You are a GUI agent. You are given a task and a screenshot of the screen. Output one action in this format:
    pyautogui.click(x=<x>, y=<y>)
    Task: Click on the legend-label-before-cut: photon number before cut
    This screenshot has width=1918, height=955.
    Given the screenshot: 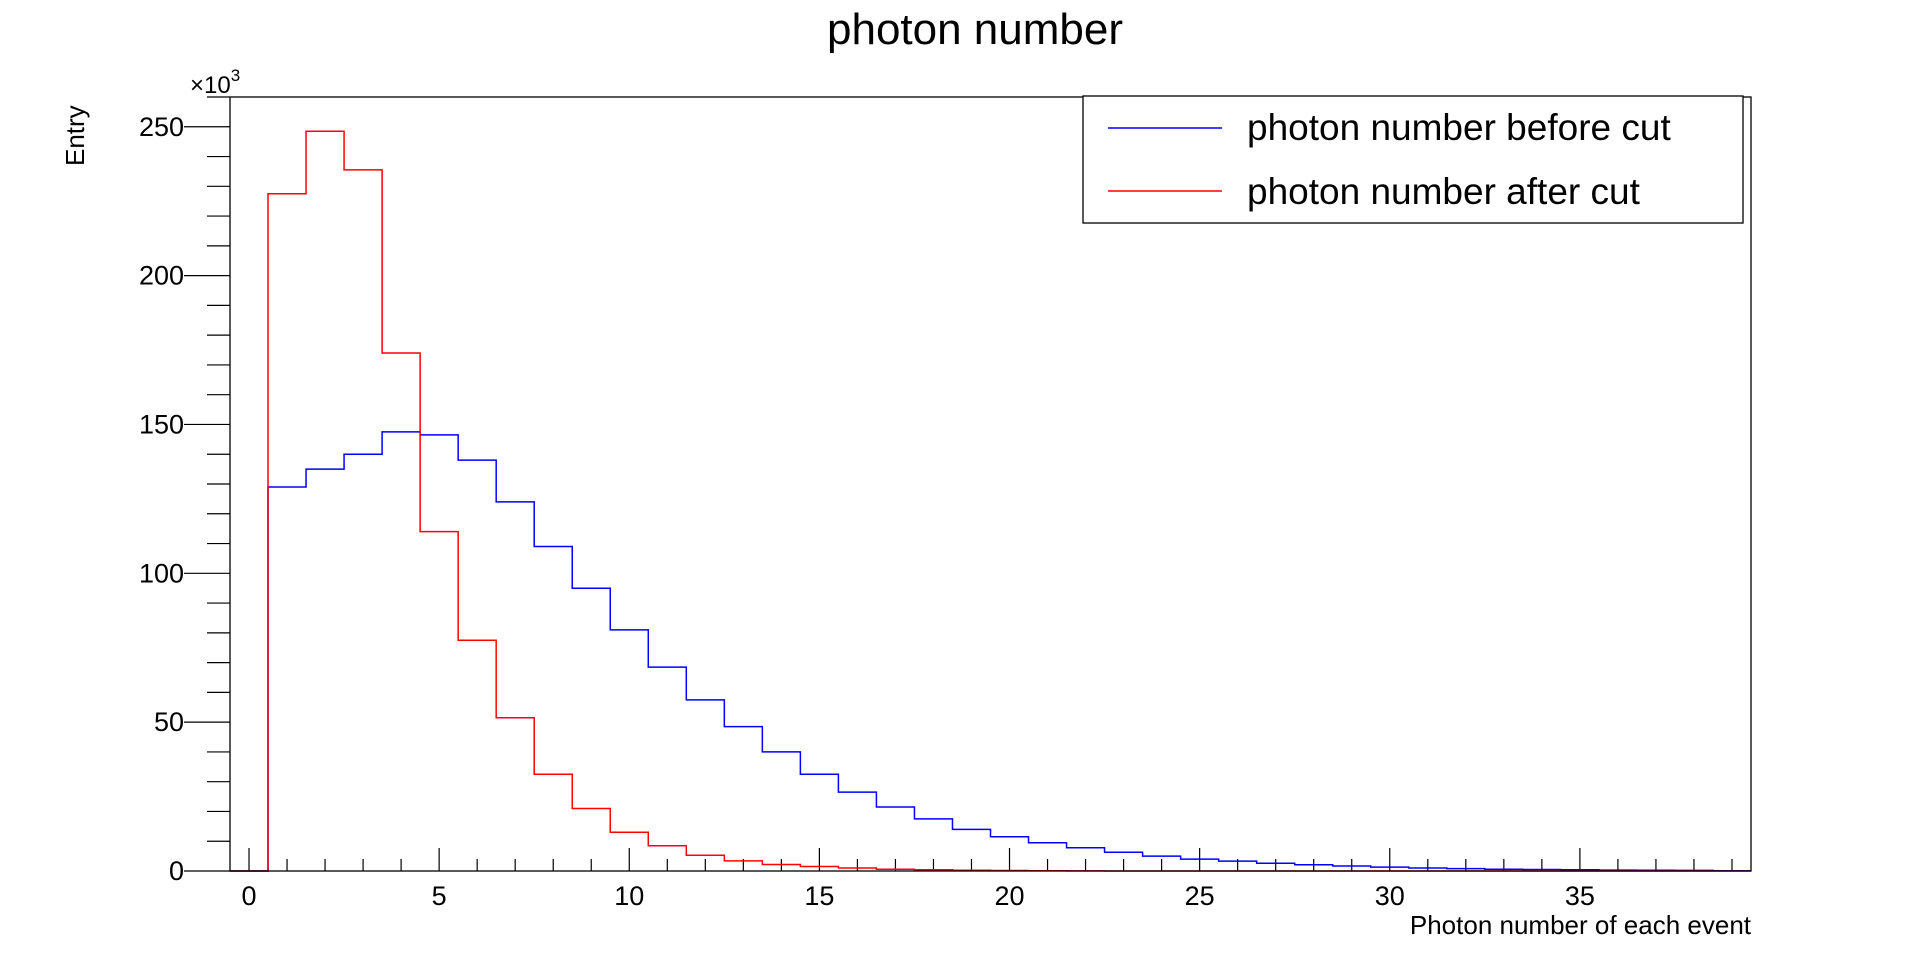 What is the action you would take?
    pyautogui.click(x=1459, y=127)
    